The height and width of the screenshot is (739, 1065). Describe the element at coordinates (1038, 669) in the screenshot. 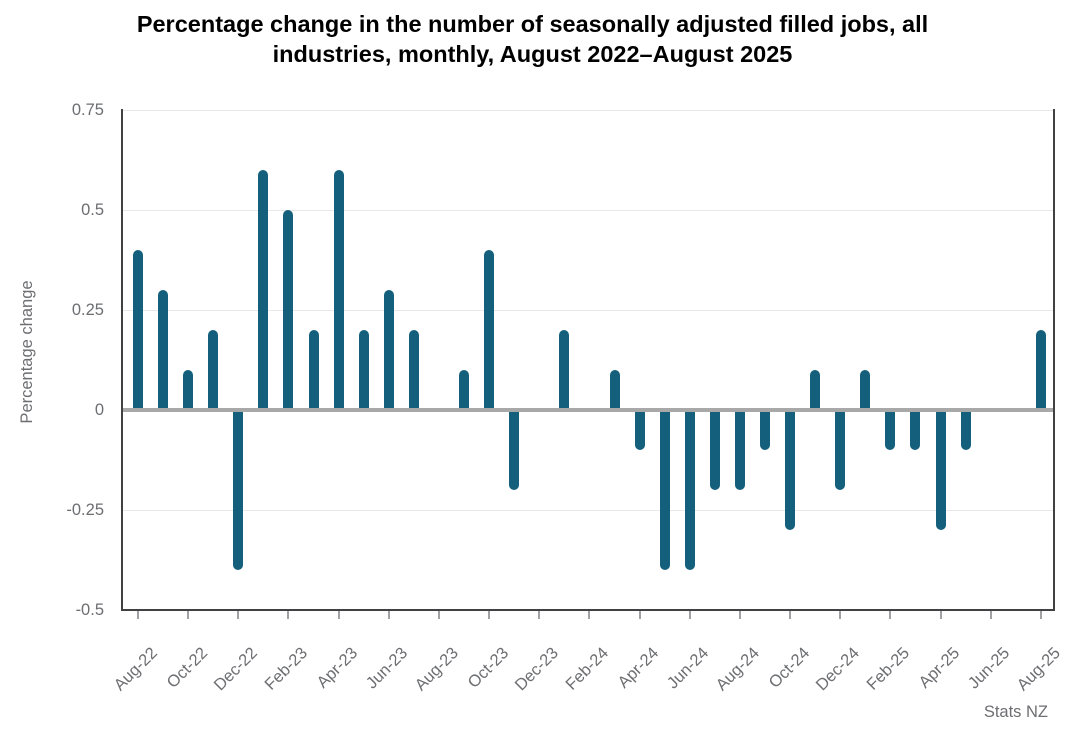

I see `x-tick-label: Aug-25` at that location.